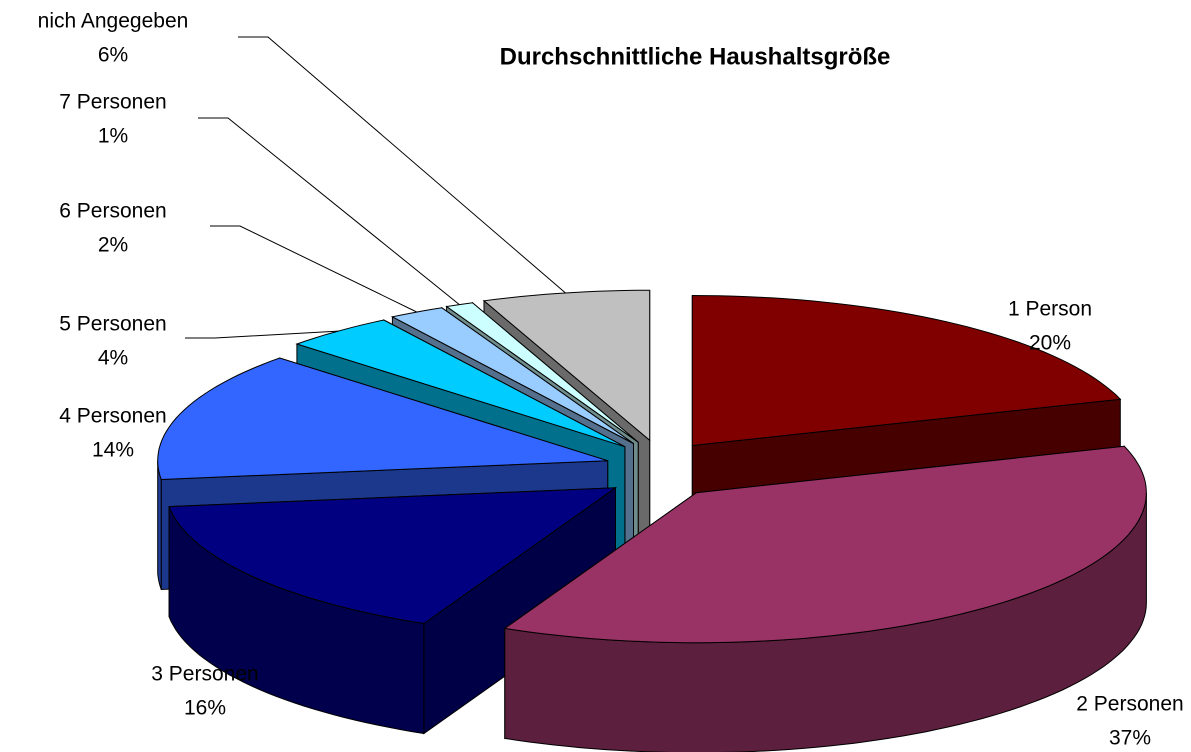  What do you see at coordinates (113, 245) in the screenshot?
I see `slice-value-label: 2%` at bounding box center [113, 245].